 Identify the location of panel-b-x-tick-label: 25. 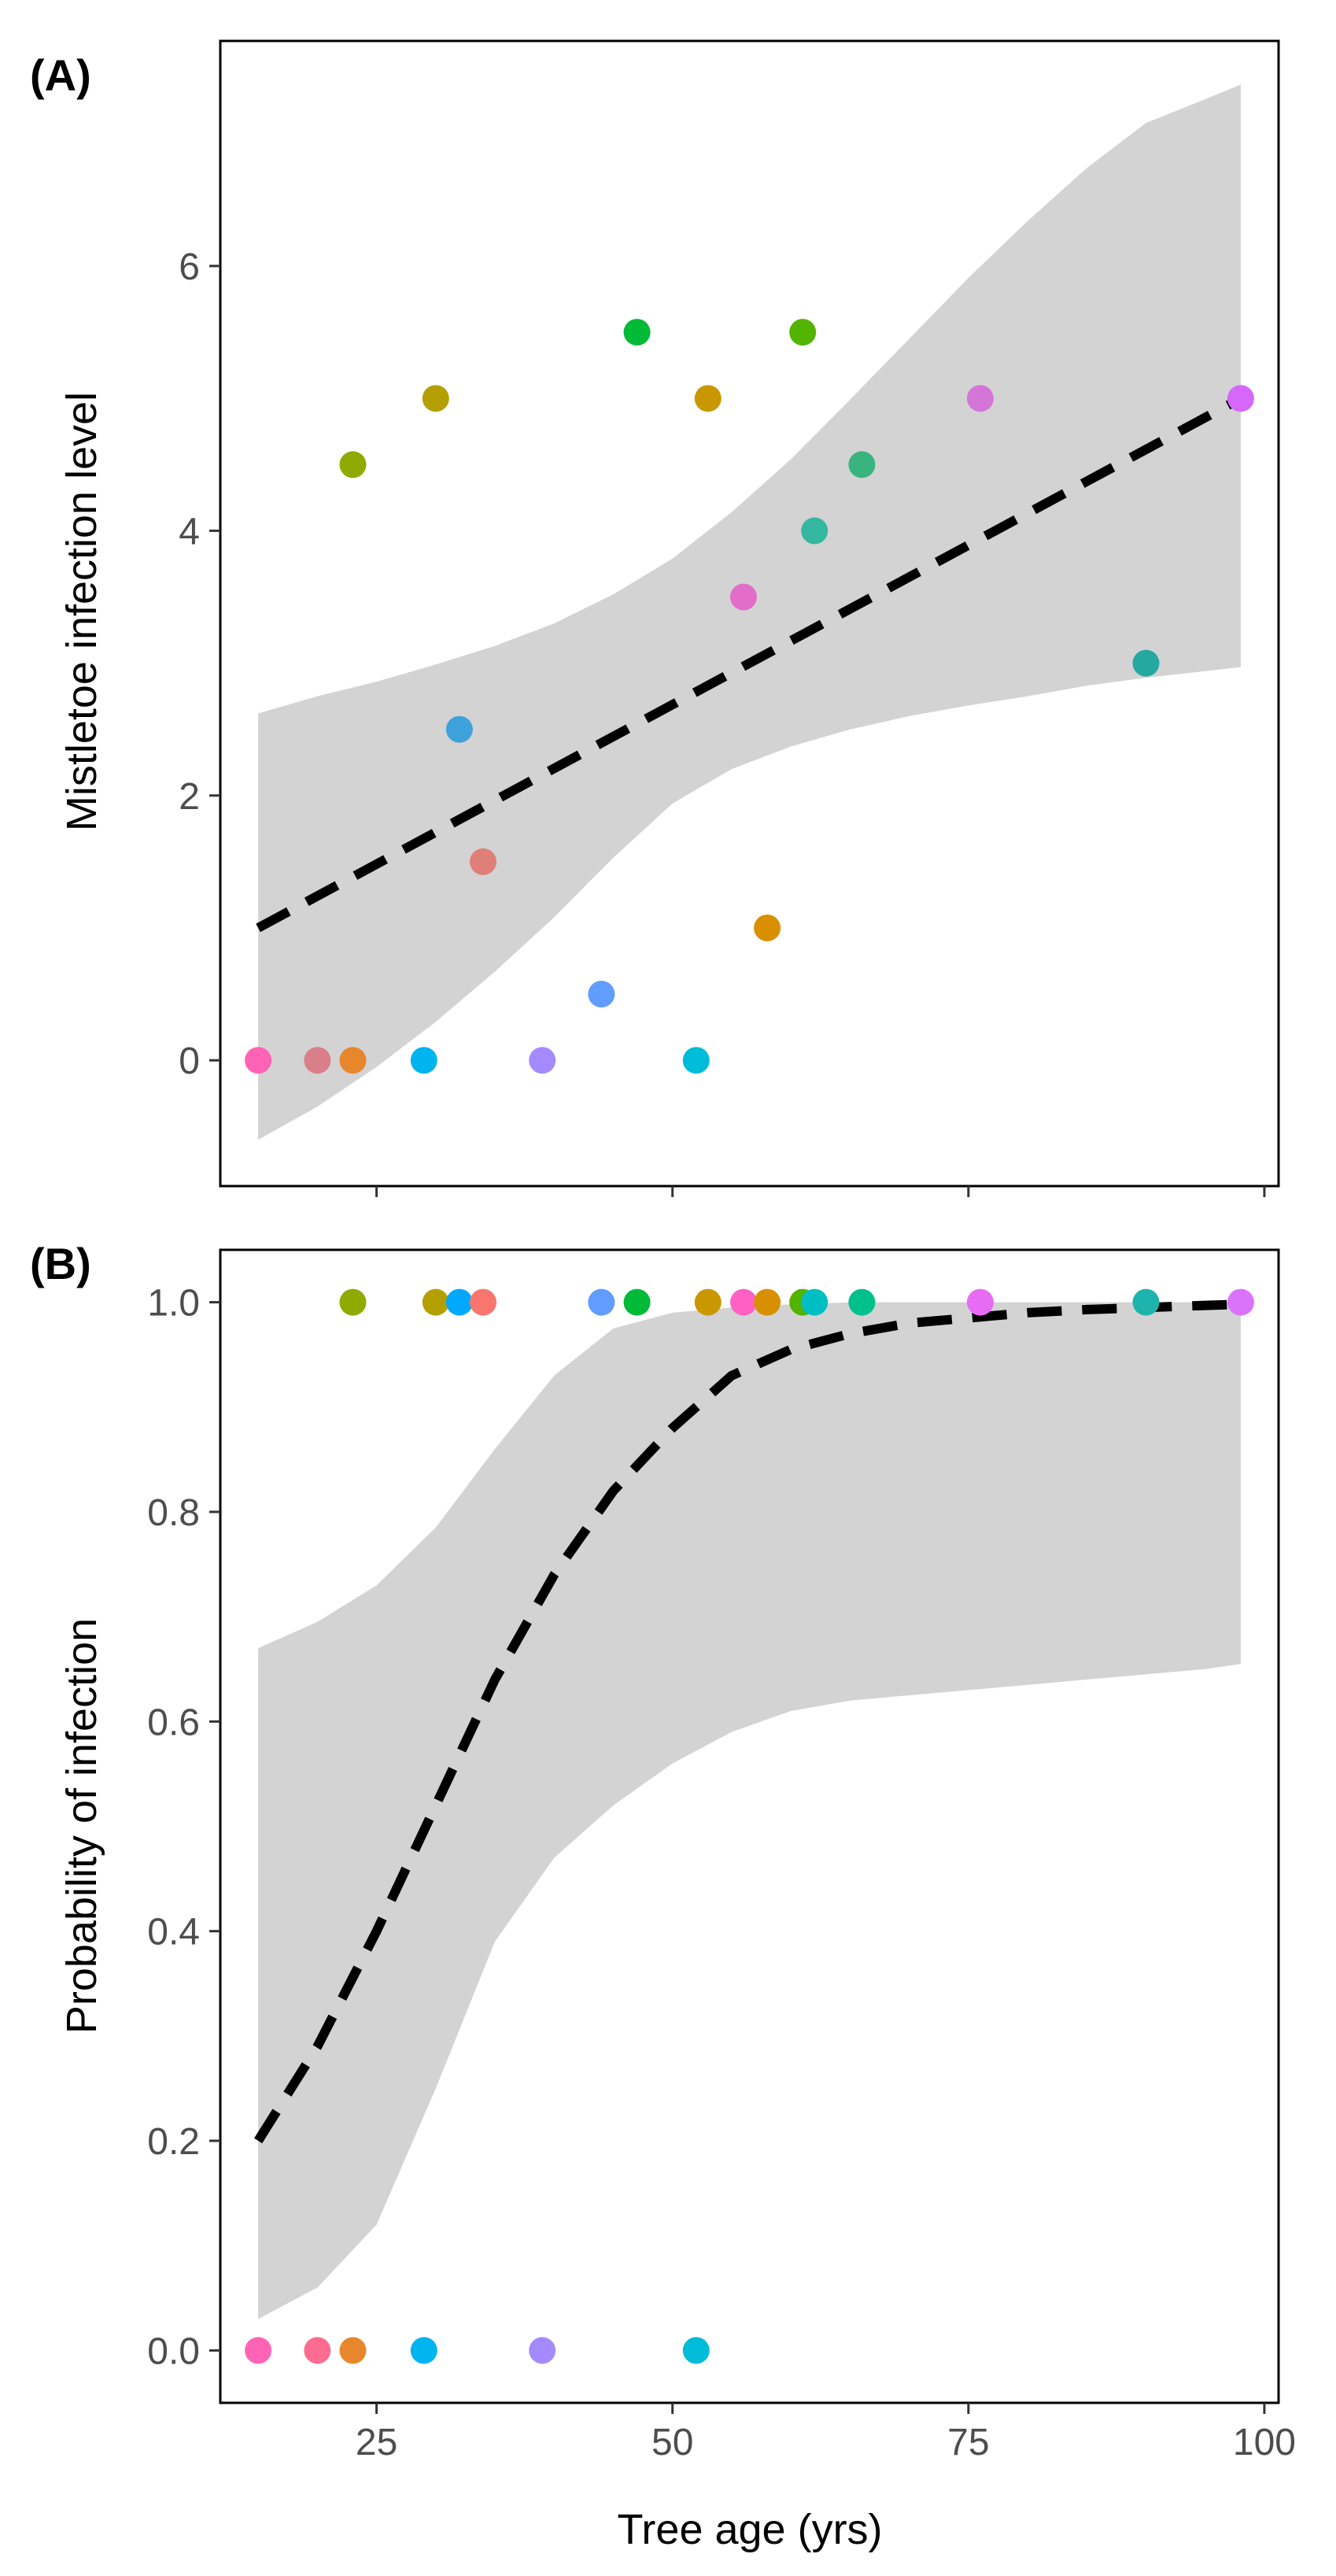
(377, 2442).